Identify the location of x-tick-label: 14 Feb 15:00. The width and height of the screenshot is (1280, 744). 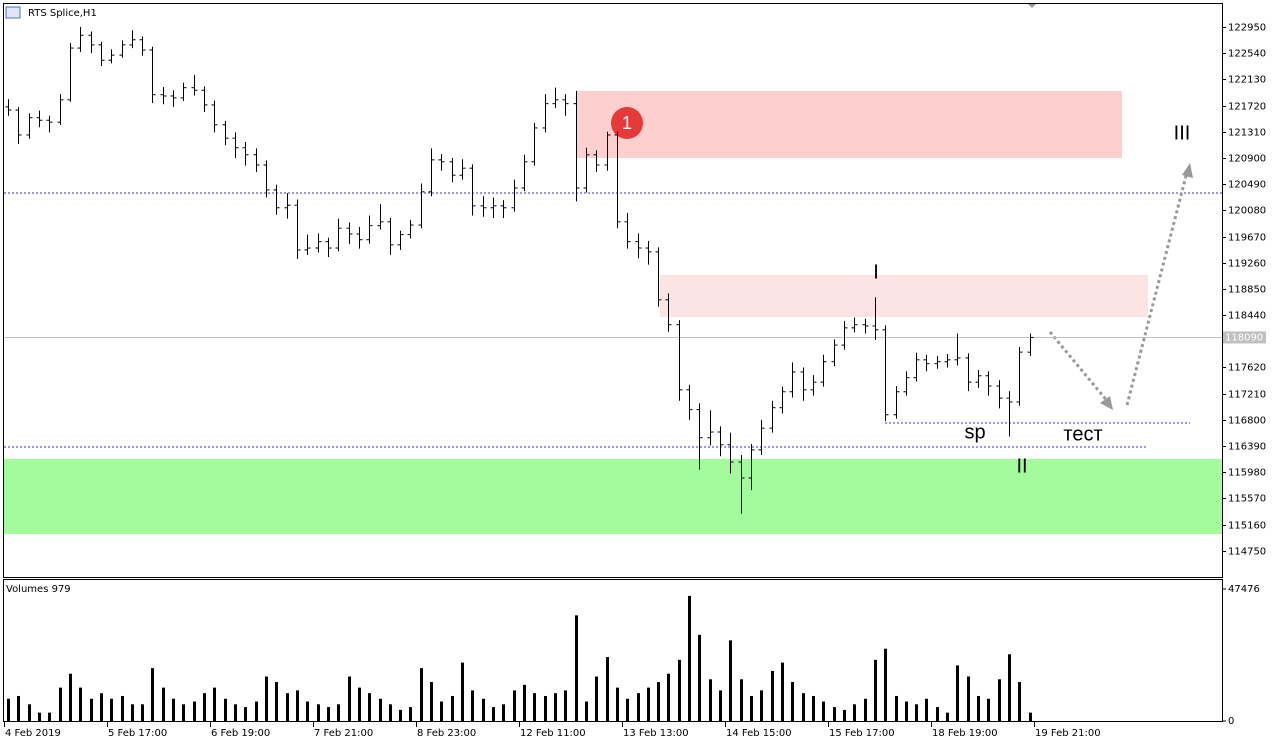
(759, 733).